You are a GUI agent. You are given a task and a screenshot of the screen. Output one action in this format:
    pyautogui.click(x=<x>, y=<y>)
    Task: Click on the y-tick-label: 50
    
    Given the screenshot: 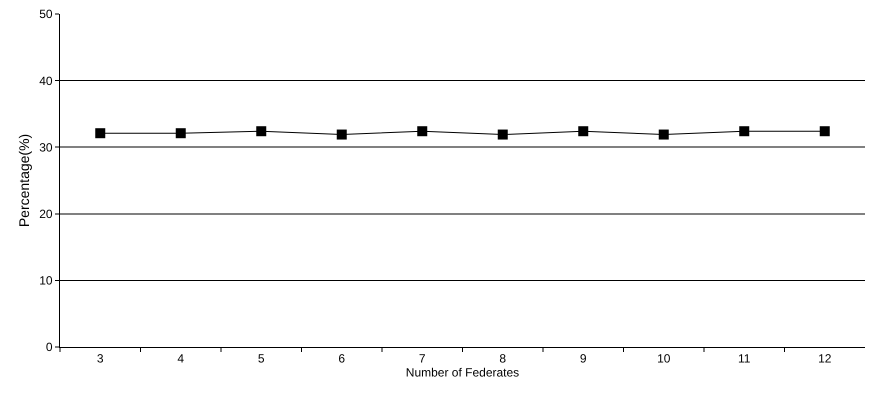 What is the action you would take?
    pyautogui.click(x=46, y=14)
    